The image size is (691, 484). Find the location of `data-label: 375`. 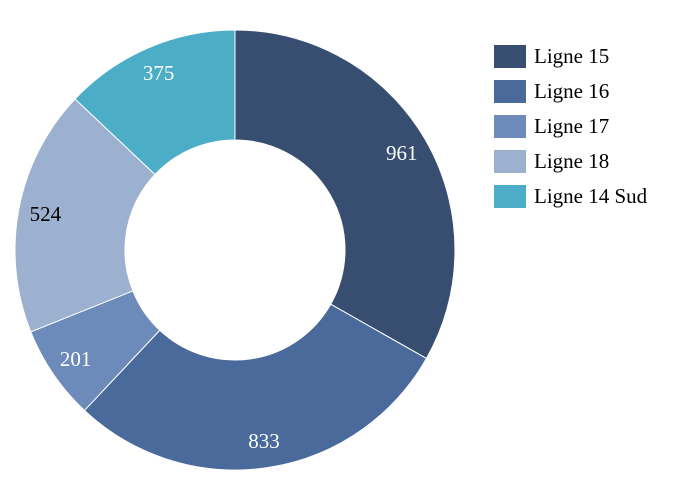

data-label: 375 is located at coordinates (159, 73).